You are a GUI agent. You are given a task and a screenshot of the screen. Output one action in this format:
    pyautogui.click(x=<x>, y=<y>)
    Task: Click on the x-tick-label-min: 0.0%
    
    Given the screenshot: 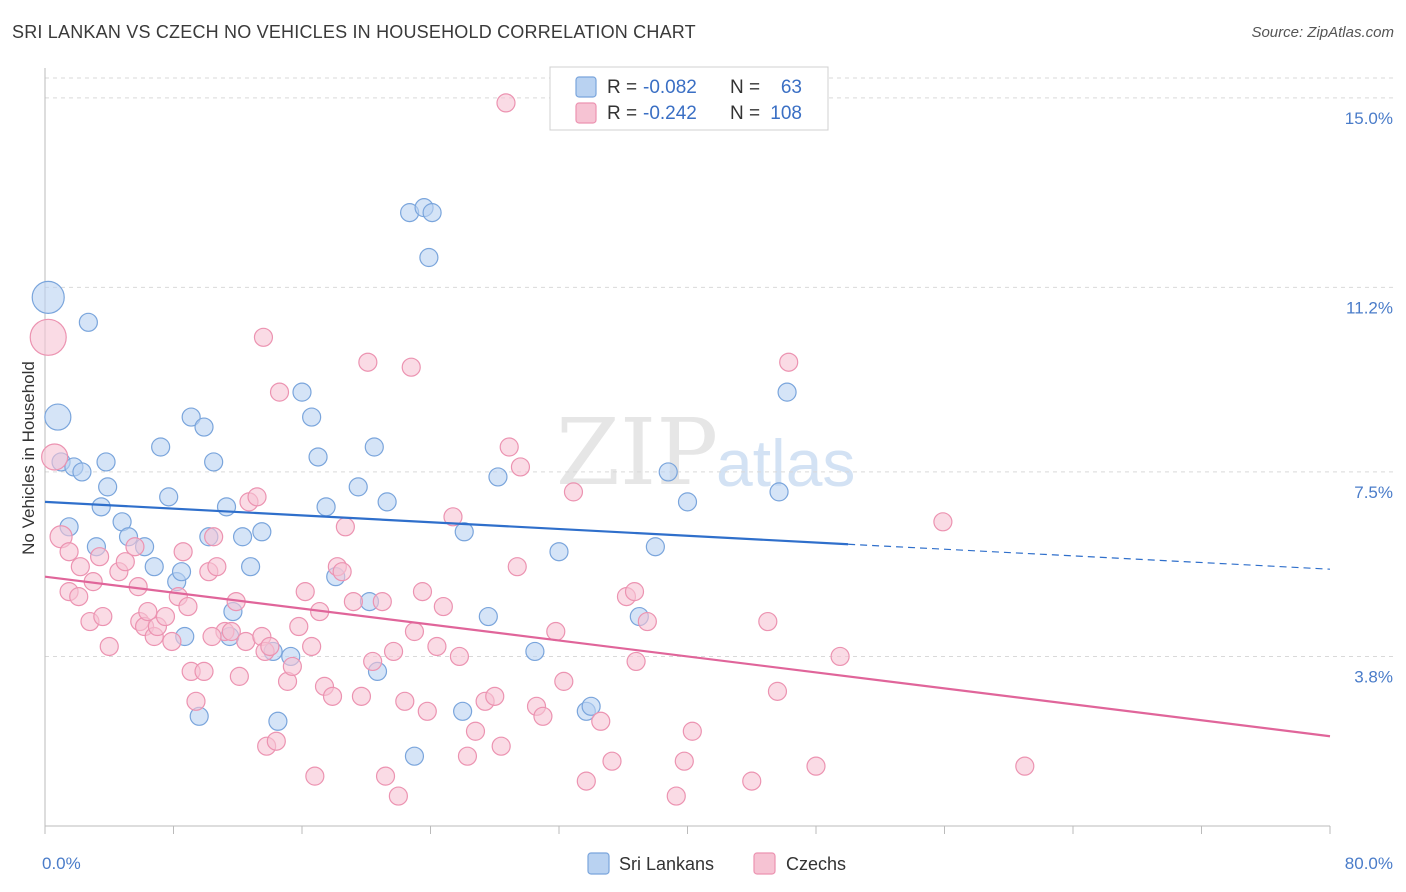 What is the action you would take?
    pyautogui.click(x=61, y=863)
    